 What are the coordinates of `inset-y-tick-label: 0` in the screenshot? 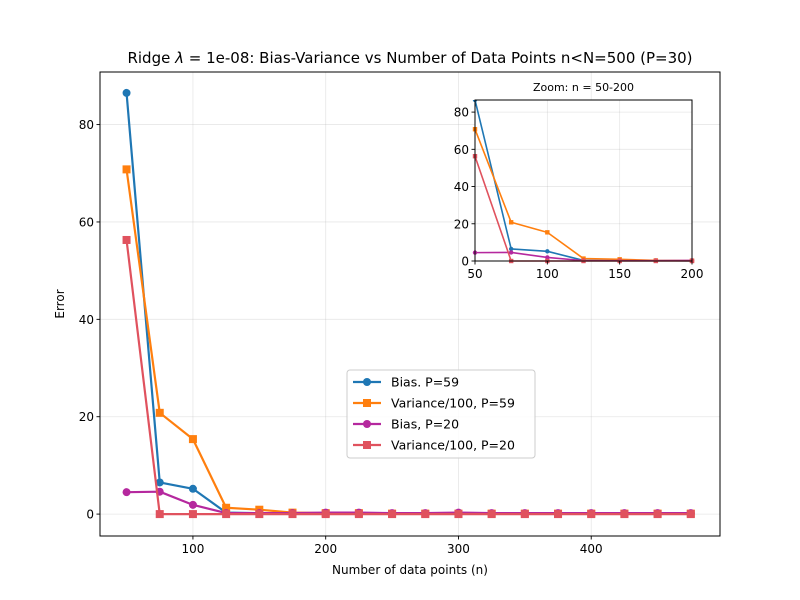 It's located at (465, 262).